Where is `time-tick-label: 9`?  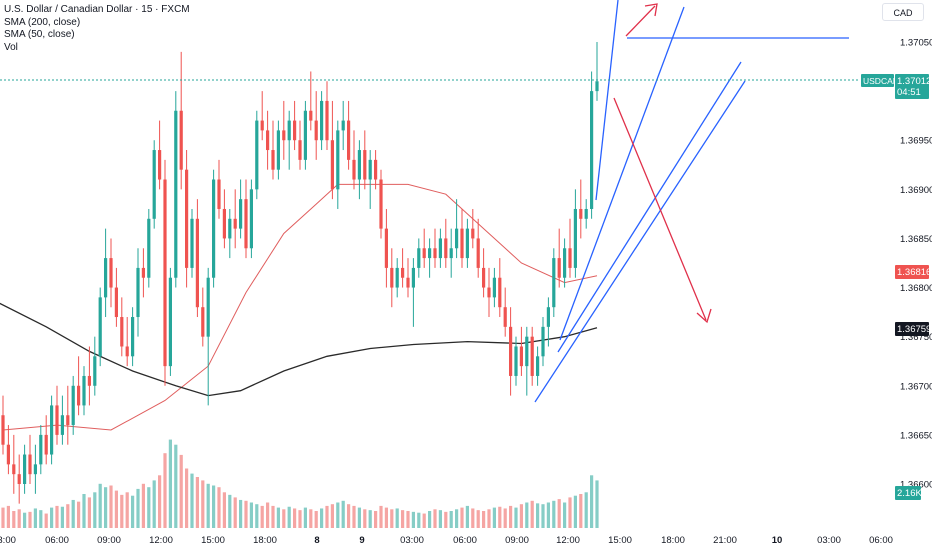 time-tick-label: 9 is located at coordinates (361, 540).